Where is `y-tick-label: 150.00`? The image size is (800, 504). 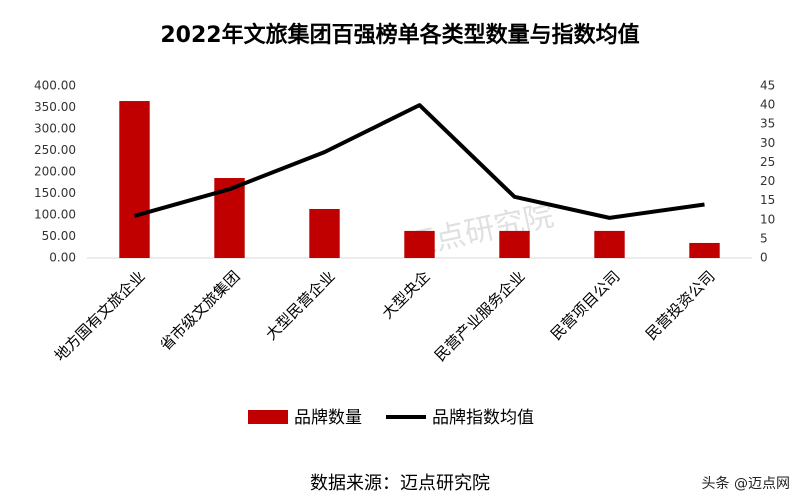
y-tick-label: 150.00 is located at coordinates (55, 193).